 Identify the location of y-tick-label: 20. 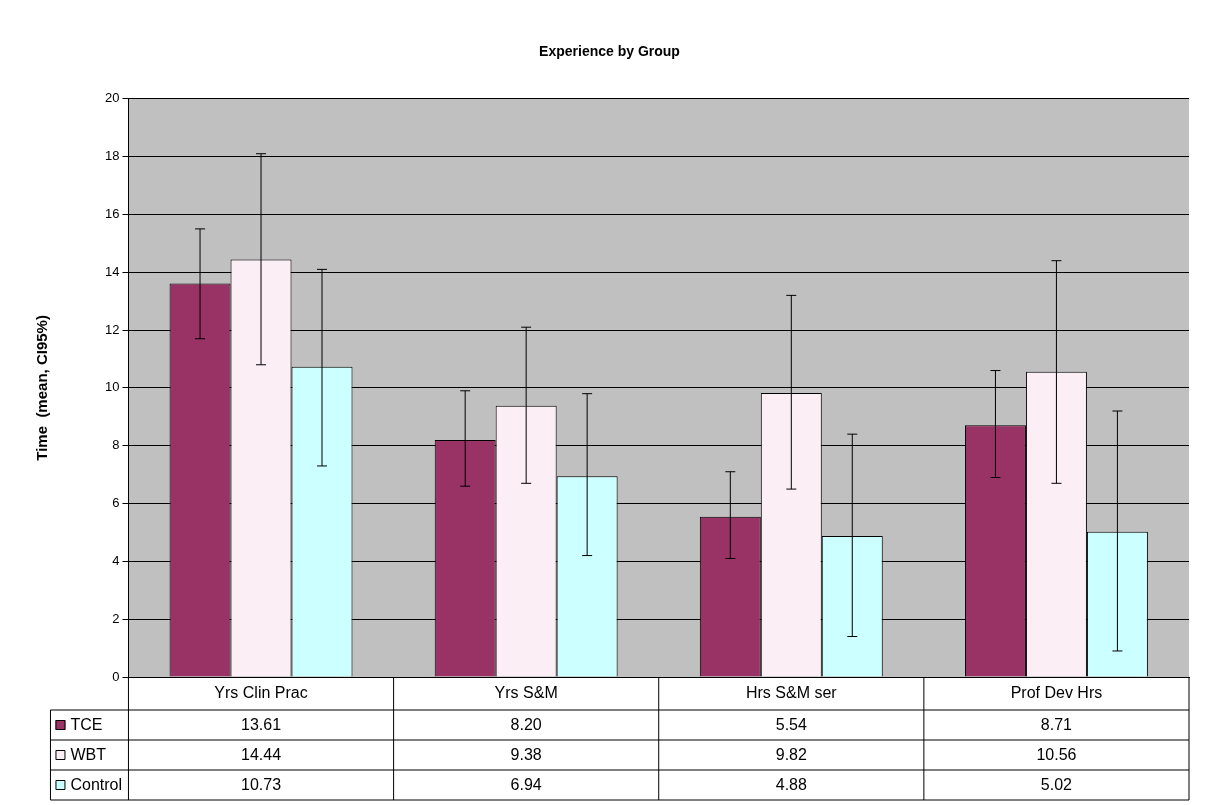
(112, 98).